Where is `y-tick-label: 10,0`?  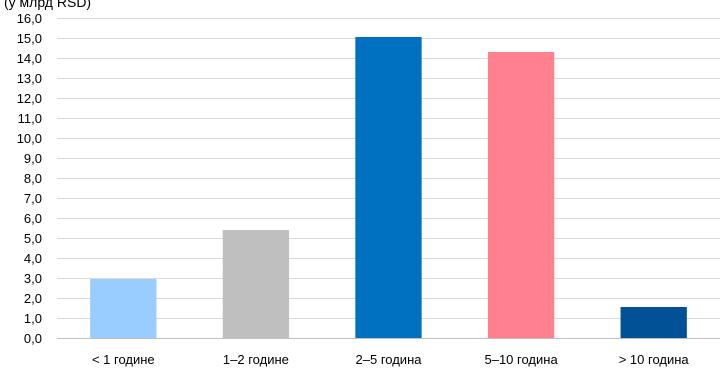 y-tick-label: 10,0 is located at coordinates (29, 138).